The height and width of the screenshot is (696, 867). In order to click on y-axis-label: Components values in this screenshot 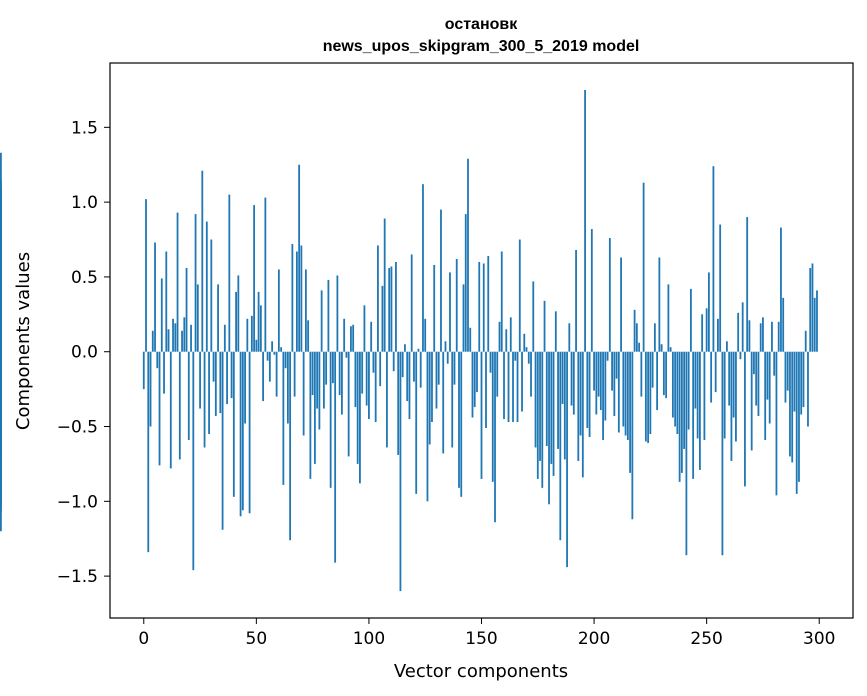, I will do `click(23, 341)`.